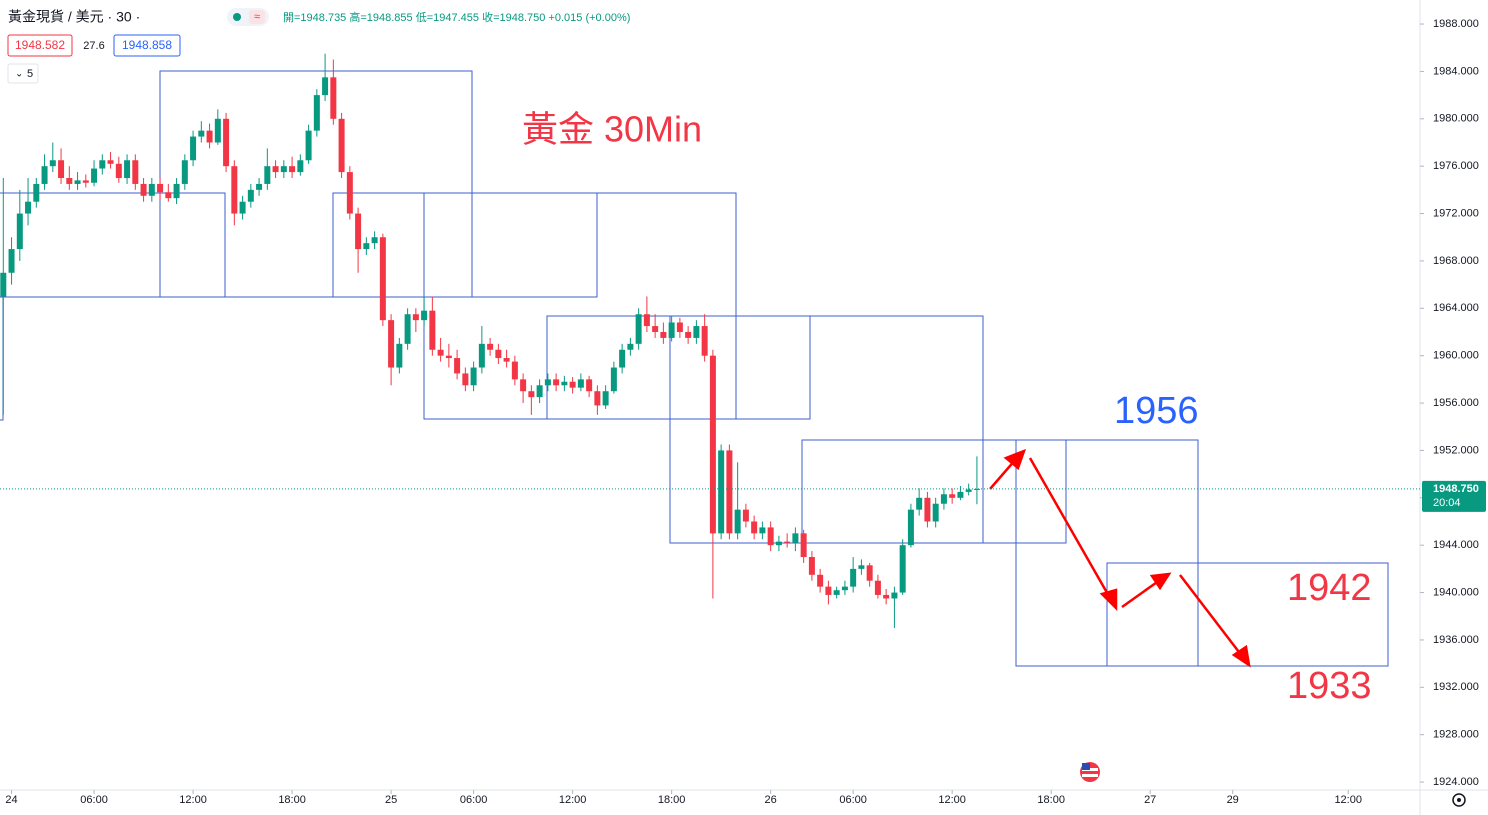 The image size is (1488, 815). Describe the element at coordinates (1447, 503) in the screenshot. I see `countdown: 20:04` at that location.